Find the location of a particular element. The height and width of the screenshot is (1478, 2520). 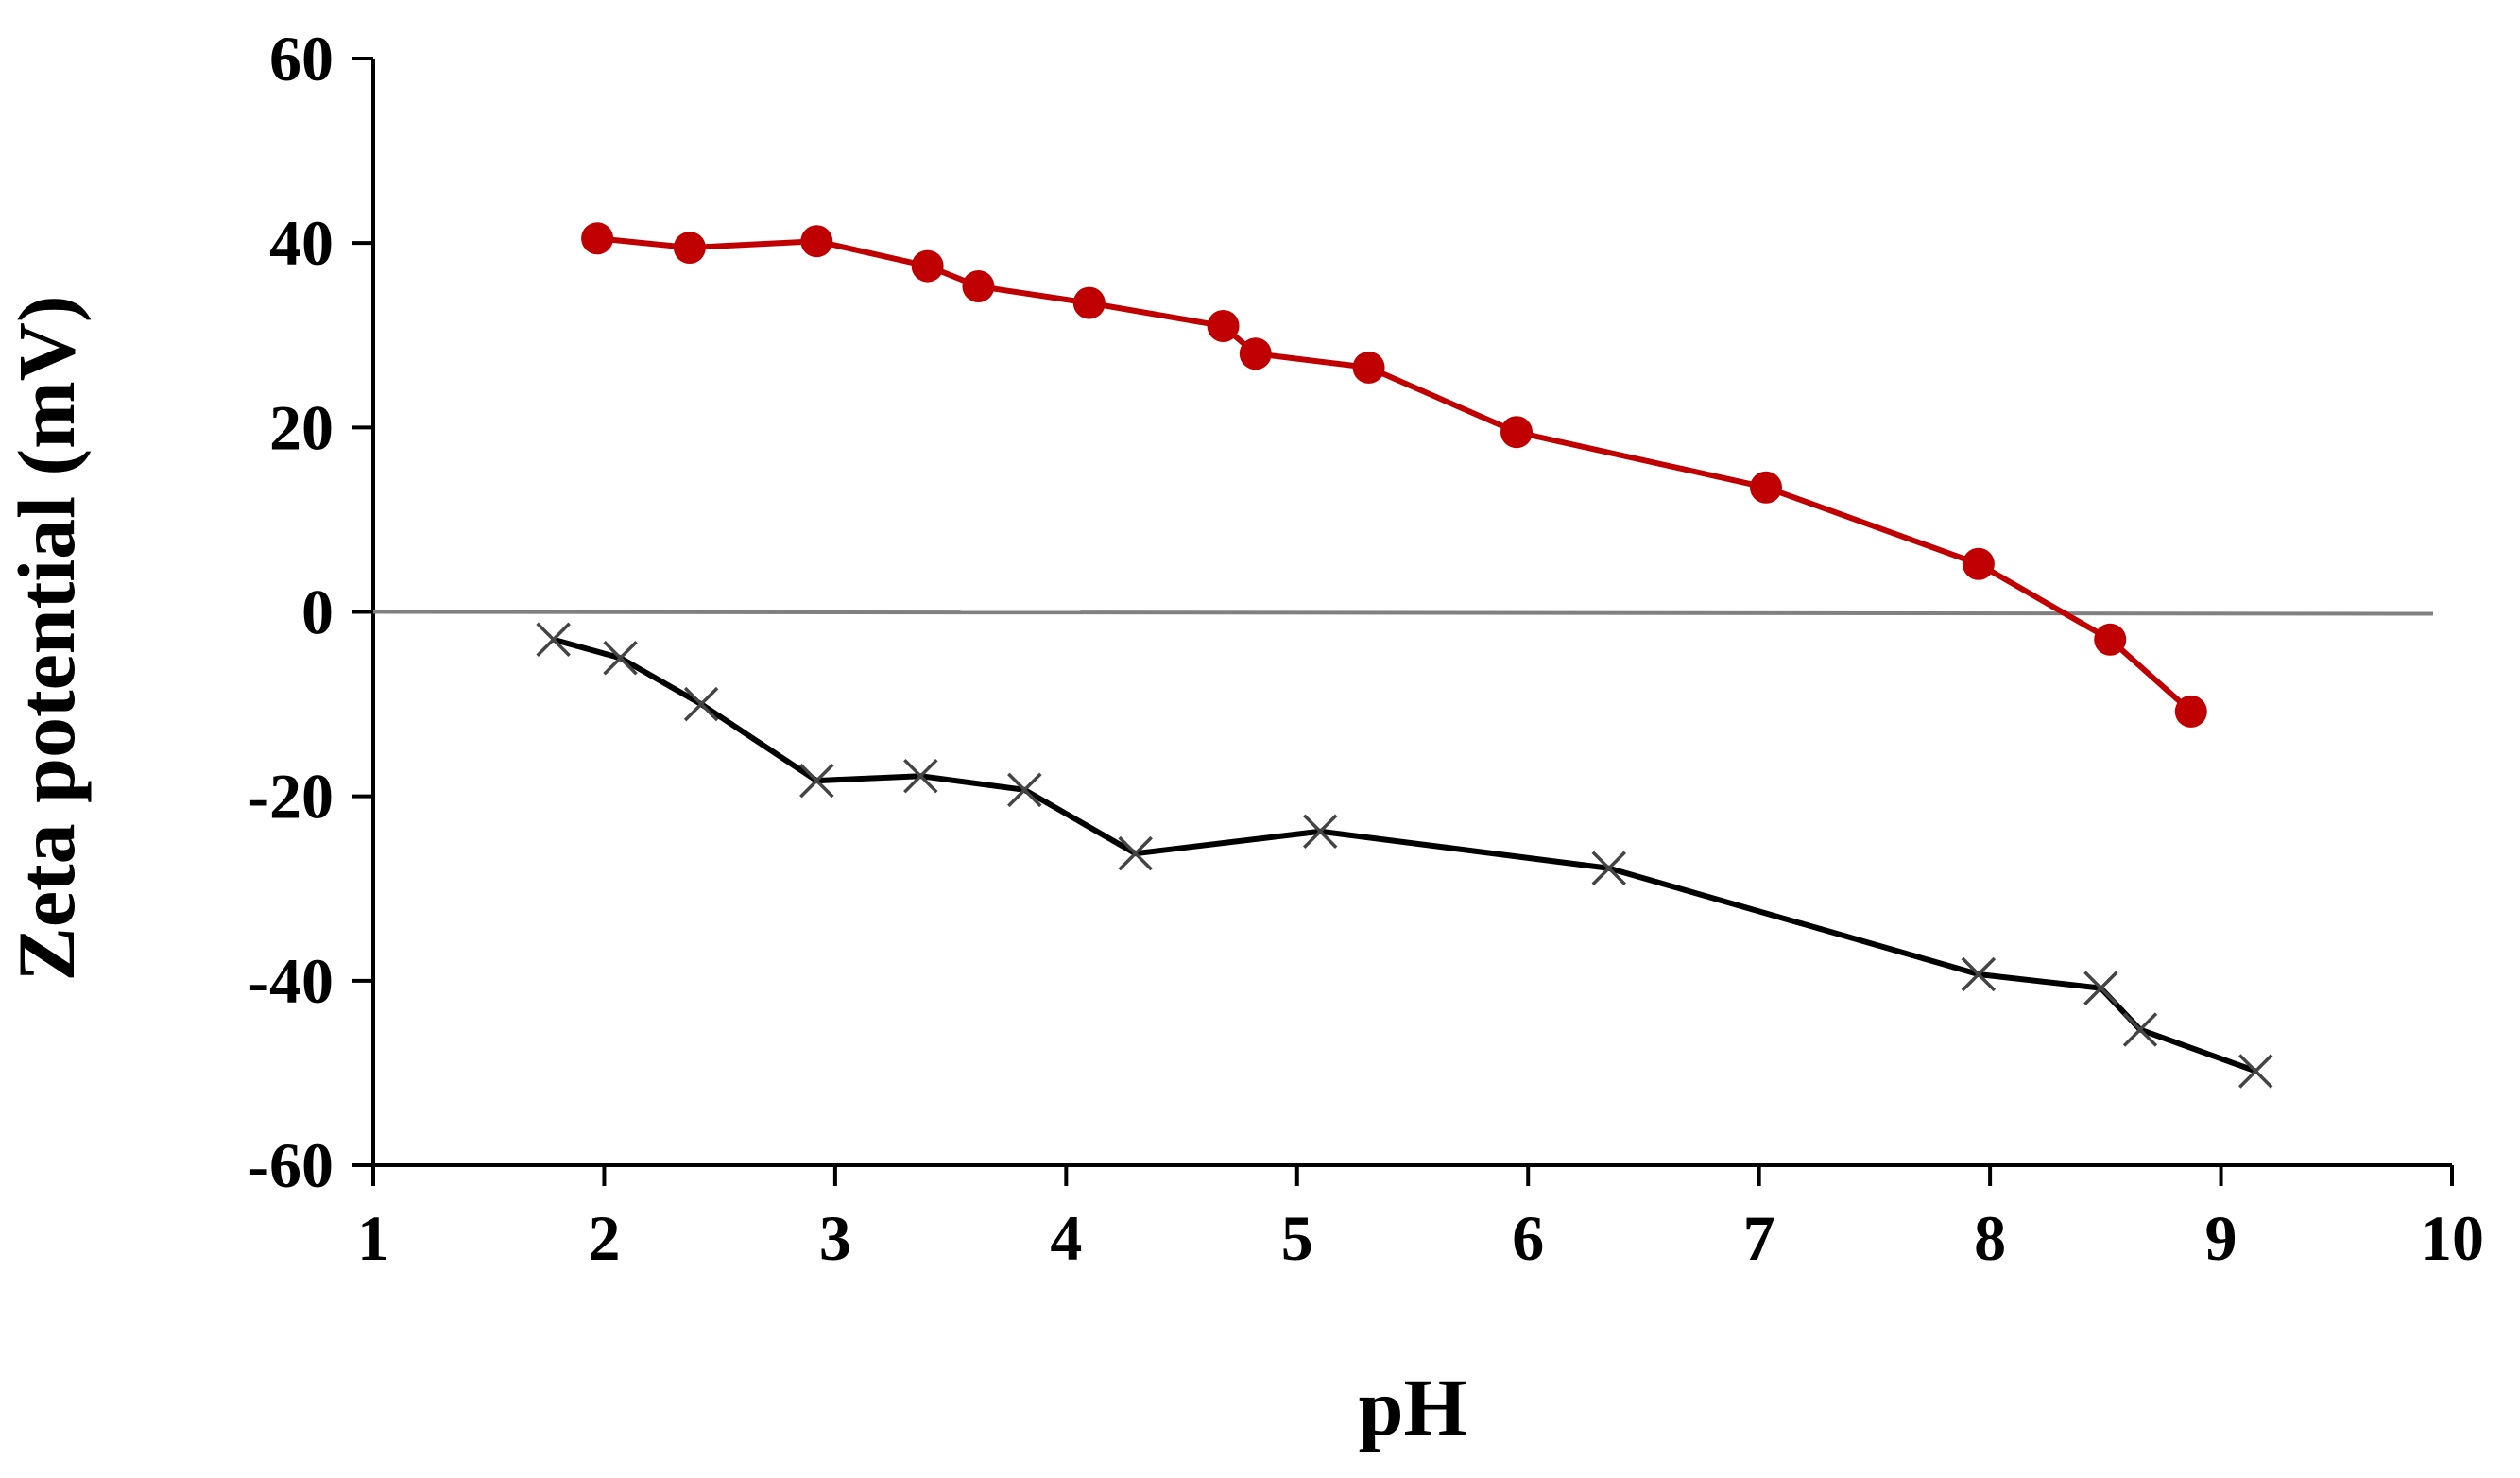

y-axis-title: Zeta potential (mV) is located at coordinates (46, 638).